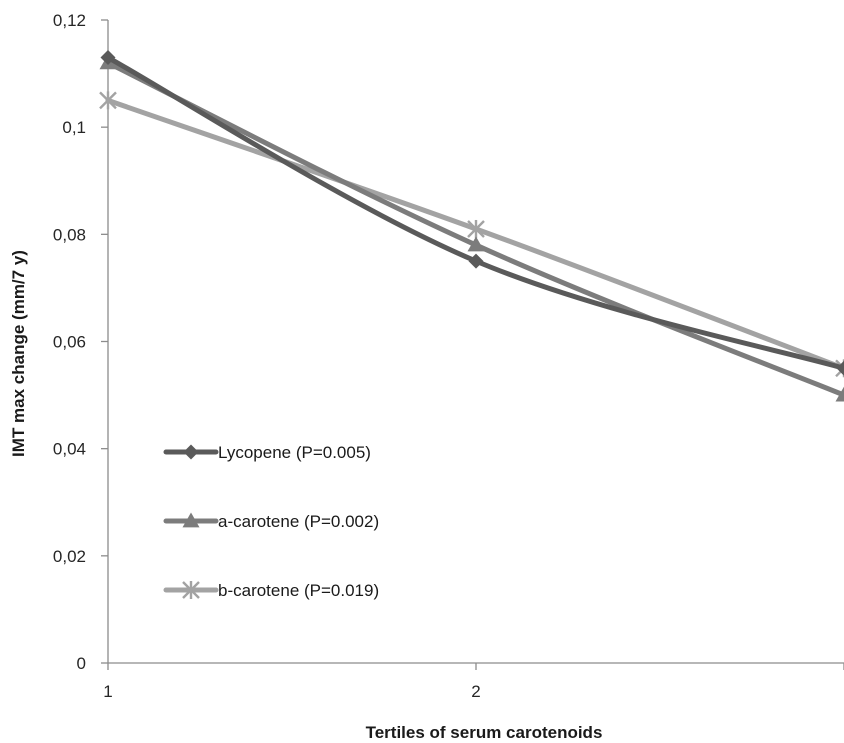 Image resolution: width=844 pixels, height=743 pixels. I want to click on legend-item: b-carotene (P=0.019), so click(271, 590).